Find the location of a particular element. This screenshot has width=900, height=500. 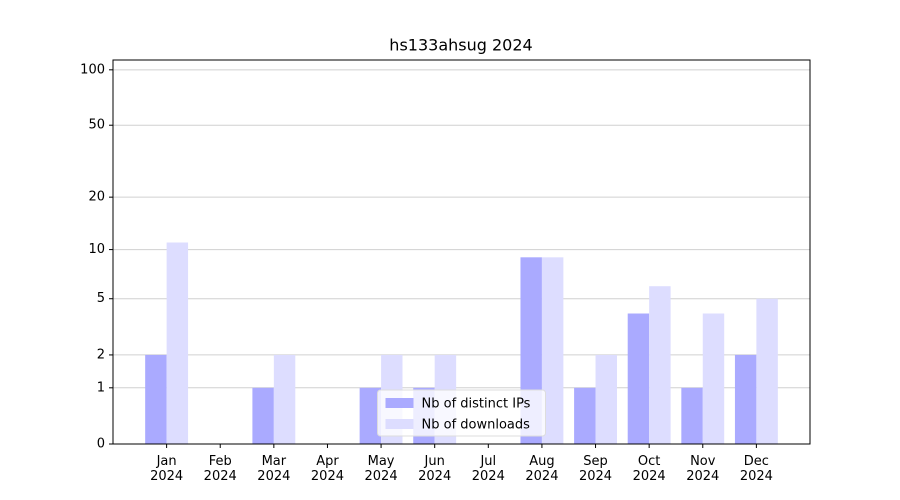

x-tick-label: Dec 2024 is located at coordinates (756, 469).